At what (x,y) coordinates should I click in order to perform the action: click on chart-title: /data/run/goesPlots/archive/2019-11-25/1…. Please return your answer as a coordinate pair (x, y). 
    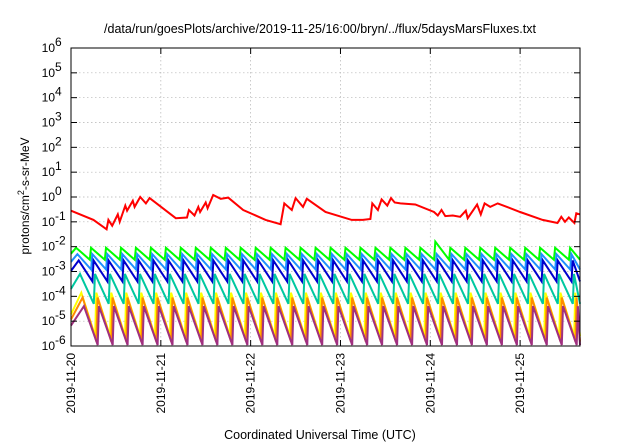
    Looking at the image, I should click on (320, 29).